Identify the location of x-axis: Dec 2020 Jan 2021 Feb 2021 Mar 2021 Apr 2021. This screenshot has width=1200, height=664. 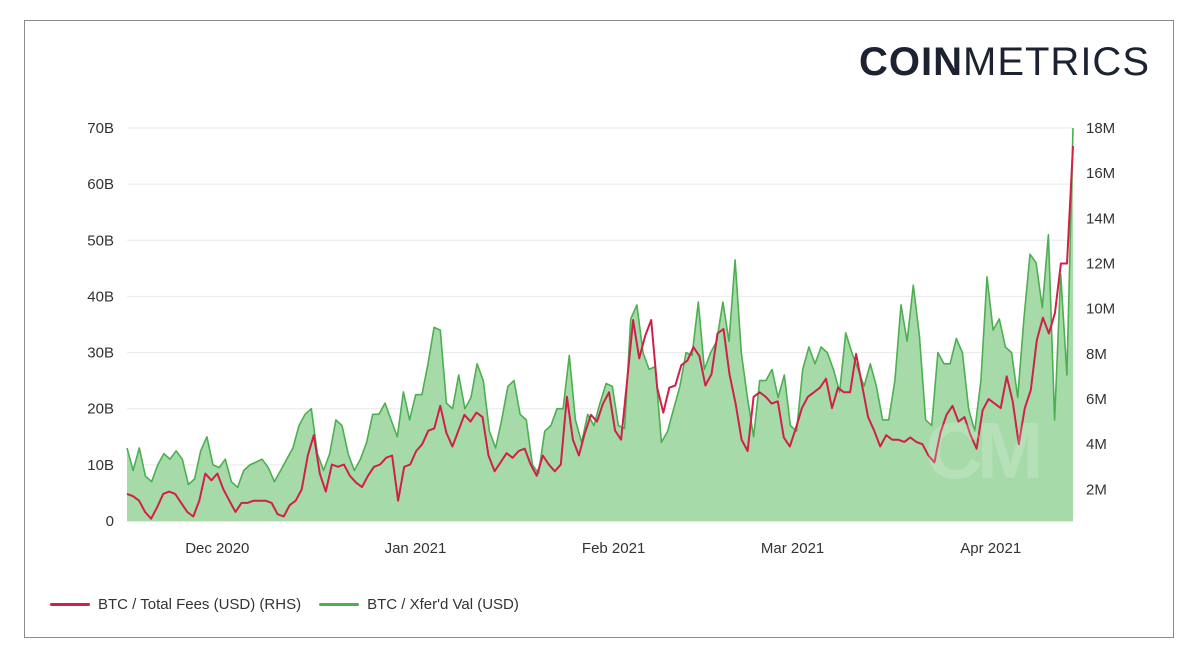
(603, 548).